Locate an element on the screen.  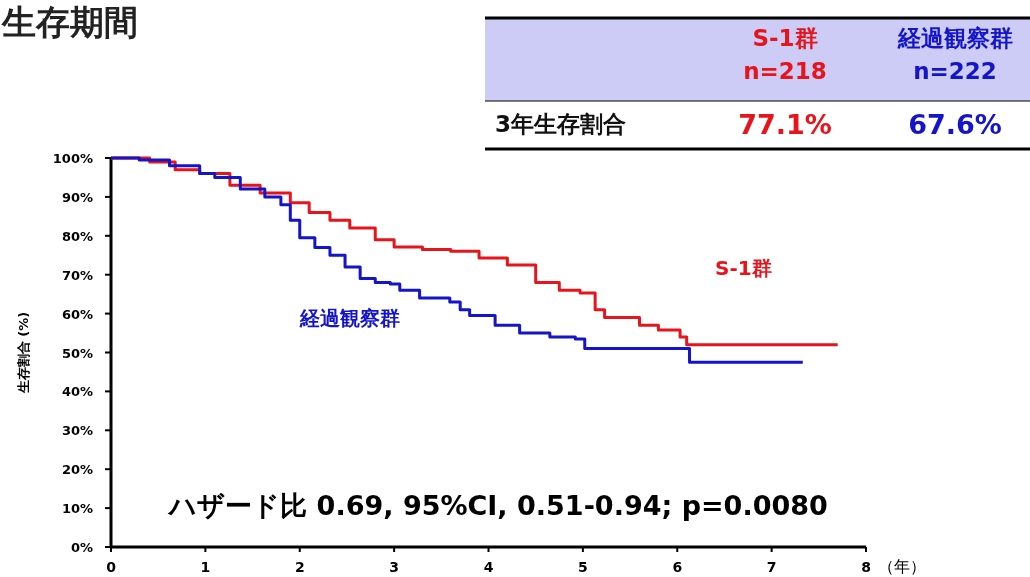
annotation: ハザード比 0.69, 95%CI, 0.51-0.94; p=0.0080 is located at coordinates (497, 505).